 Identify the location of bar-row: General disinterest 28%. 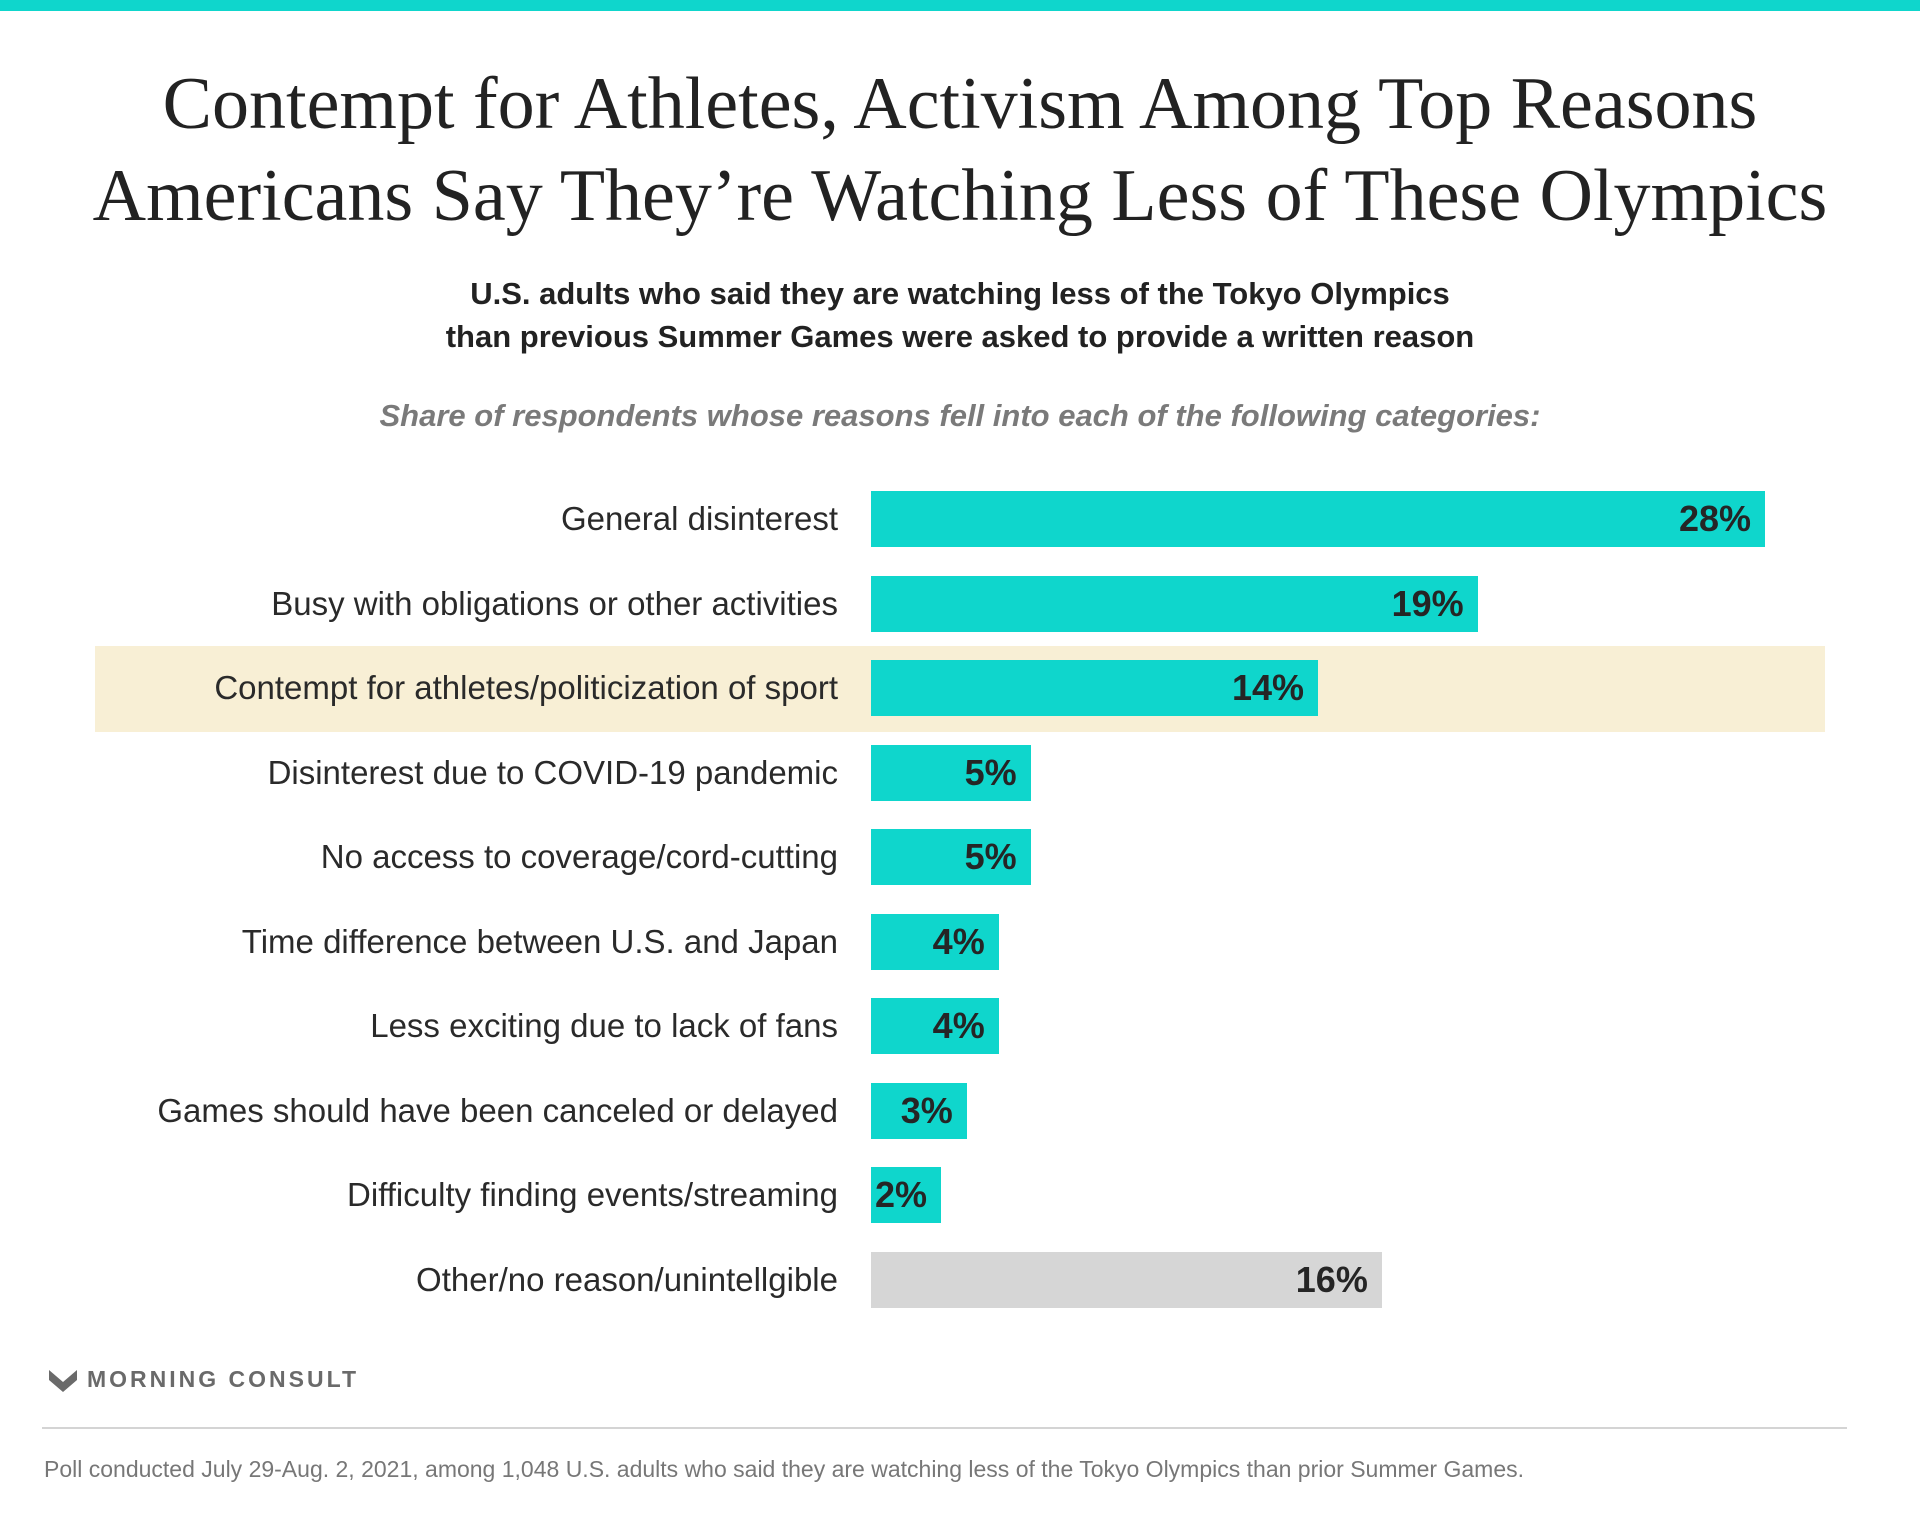
(960, 519).